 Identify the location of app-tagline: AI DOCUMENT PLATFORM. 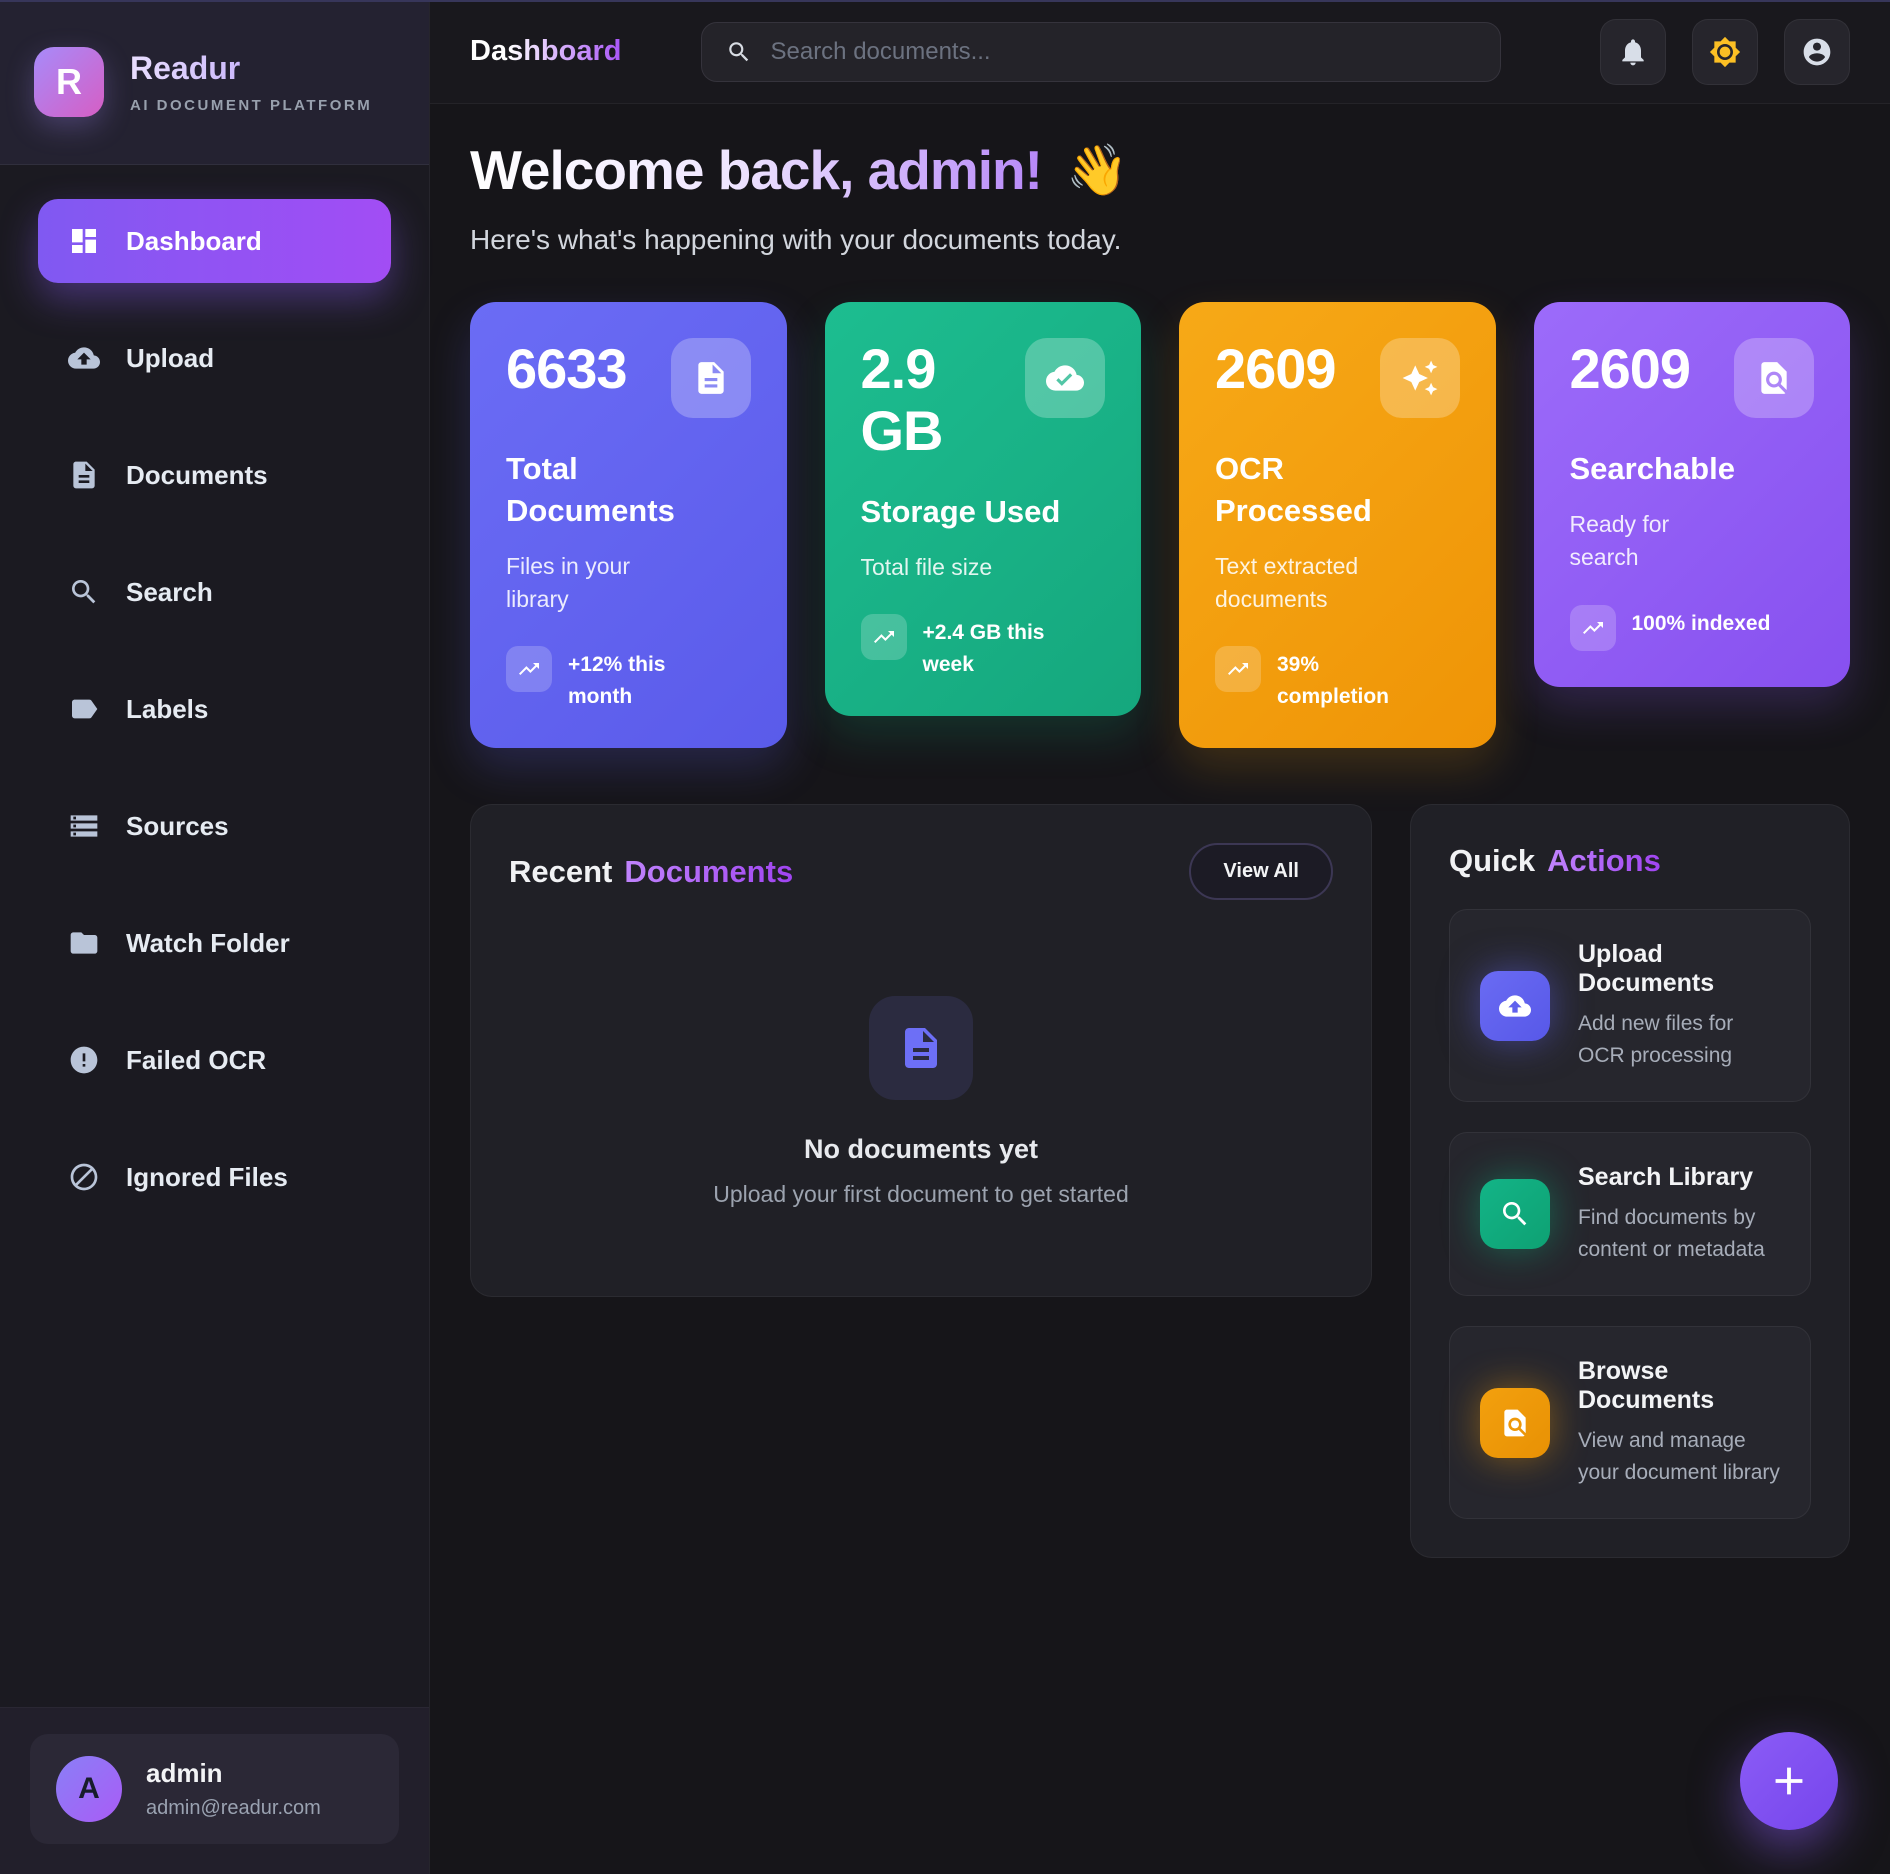
(251, 105).